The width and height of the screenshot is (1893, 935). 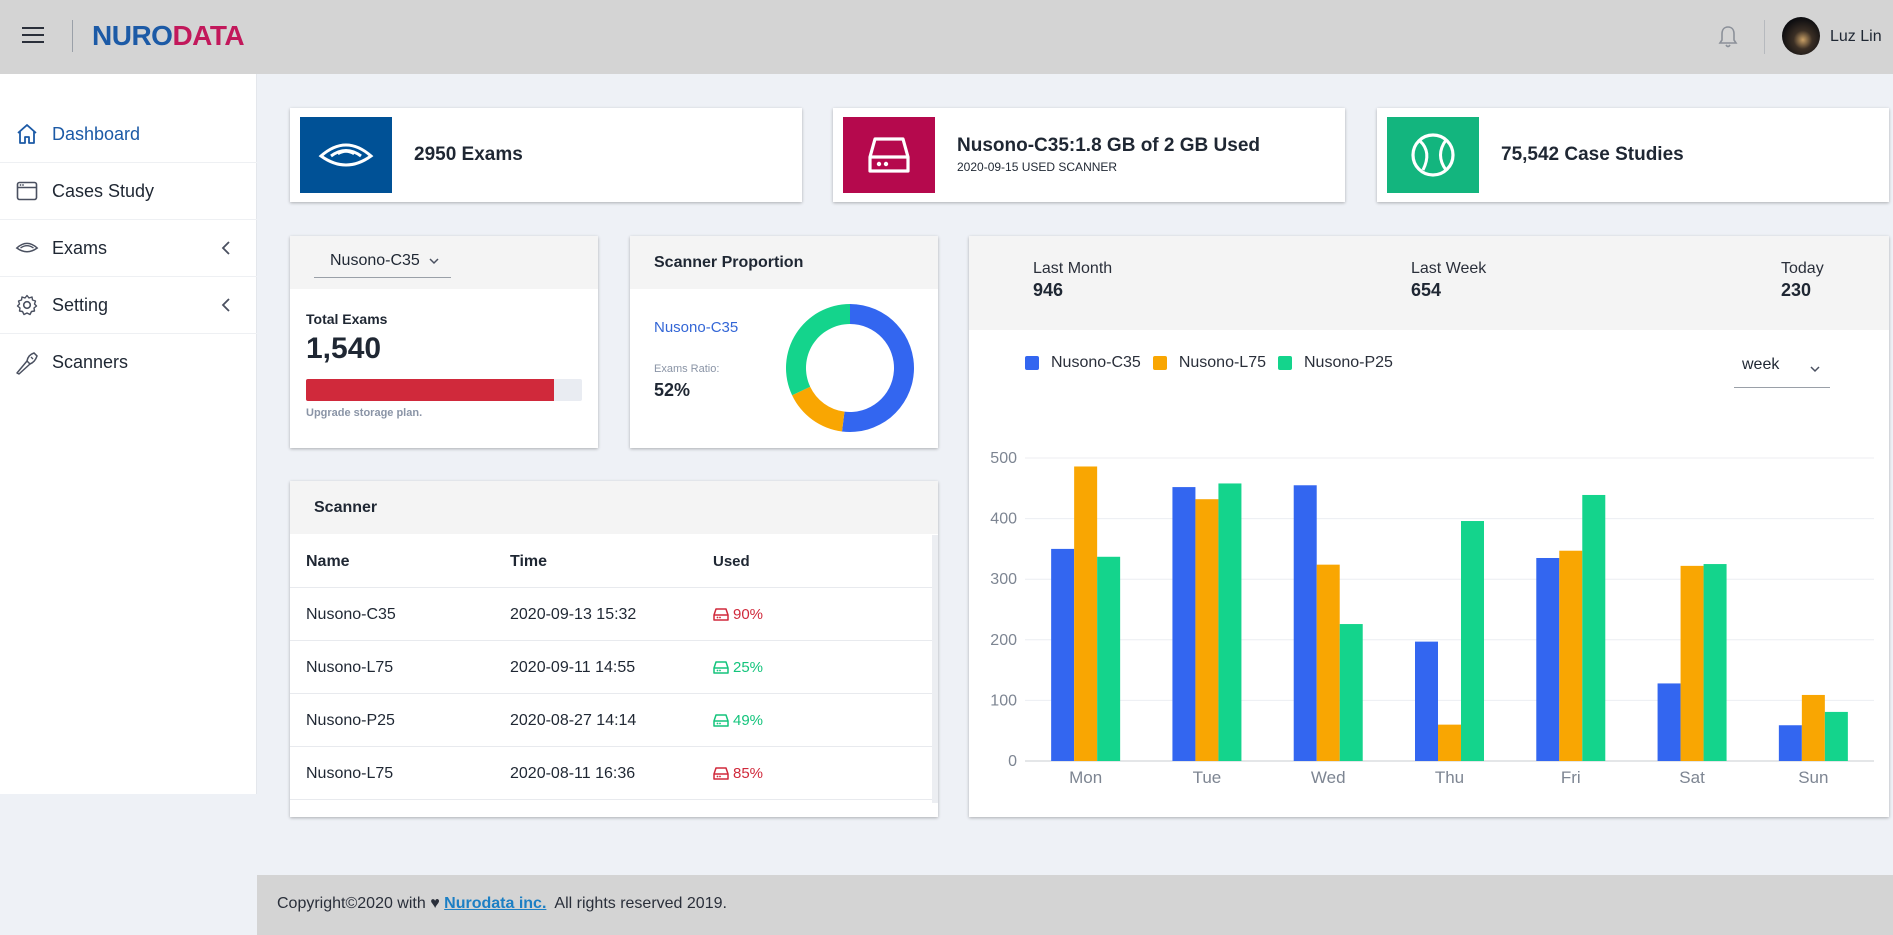 What do you see at coordinates (1003, 579) in the screenshot?
I see `y-tick-label: 300` at bounding box center [1003, 579].